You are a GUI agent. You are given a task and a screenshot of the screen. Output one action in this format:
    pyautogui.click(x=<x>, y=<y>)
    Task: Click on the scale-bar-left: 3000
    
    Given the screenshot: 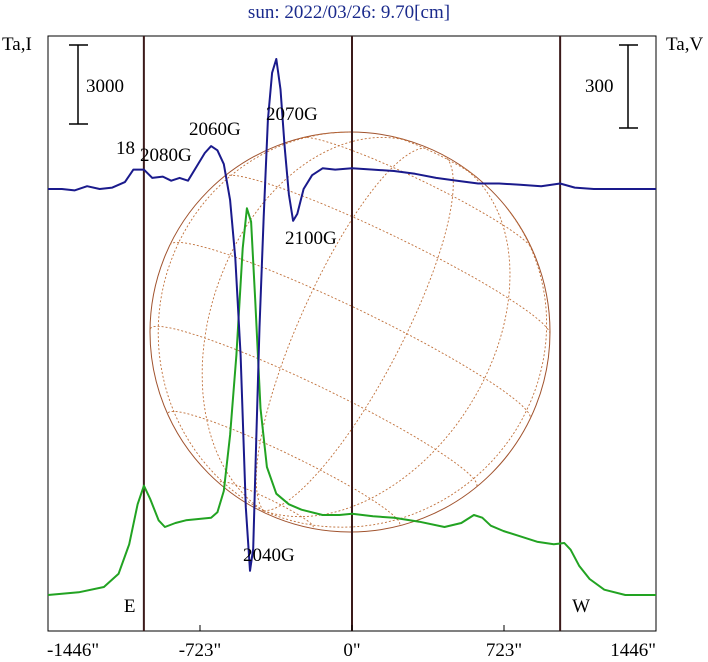 What is the action you would take?
    pyautogui.click(x=96, y=84)
    